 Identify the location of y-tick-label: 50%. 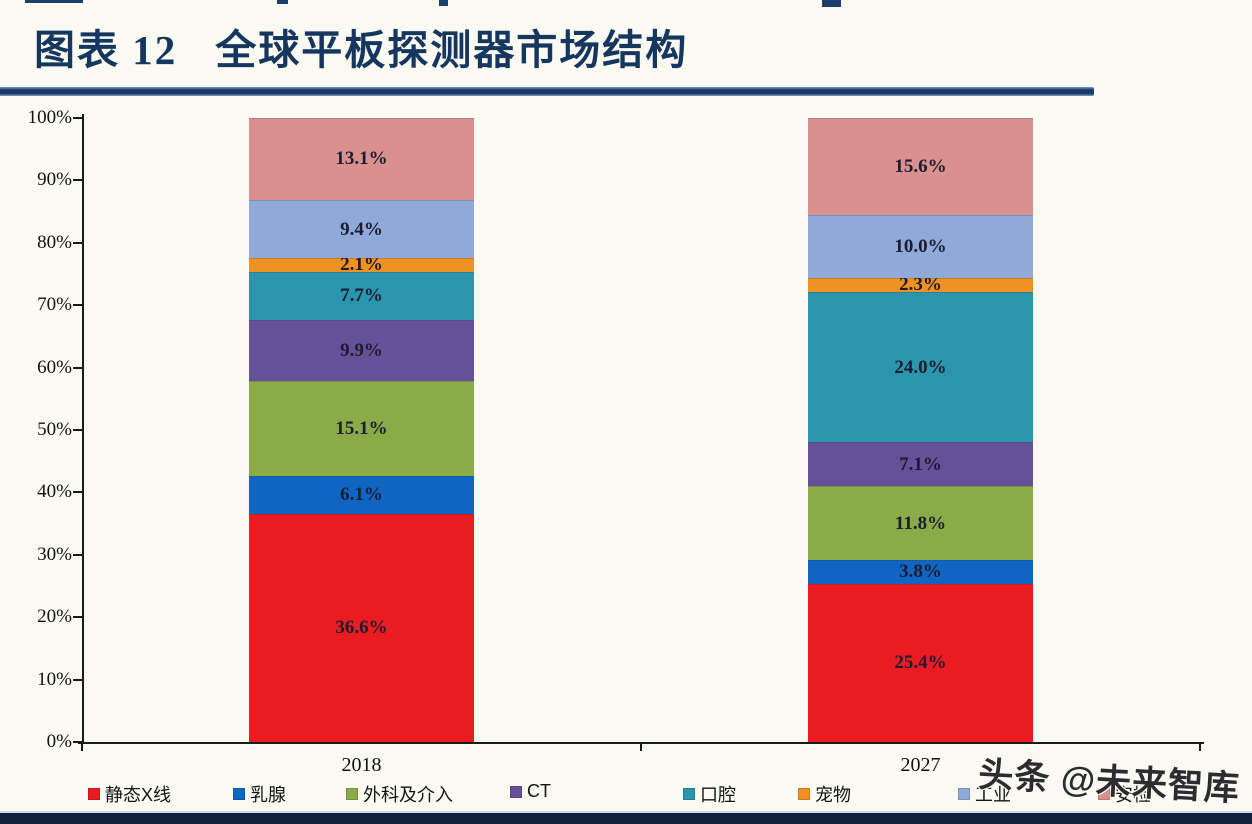
(54, 429).